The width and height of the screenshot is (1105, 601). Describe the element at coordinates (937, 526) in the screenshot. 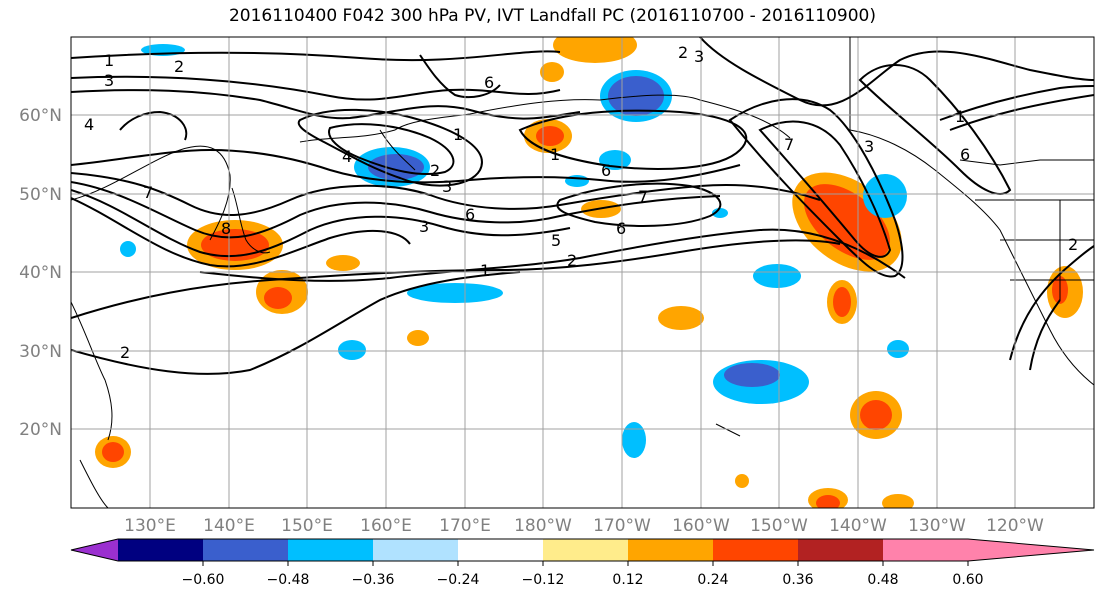

I see `lon-label: 130°W` at that location.